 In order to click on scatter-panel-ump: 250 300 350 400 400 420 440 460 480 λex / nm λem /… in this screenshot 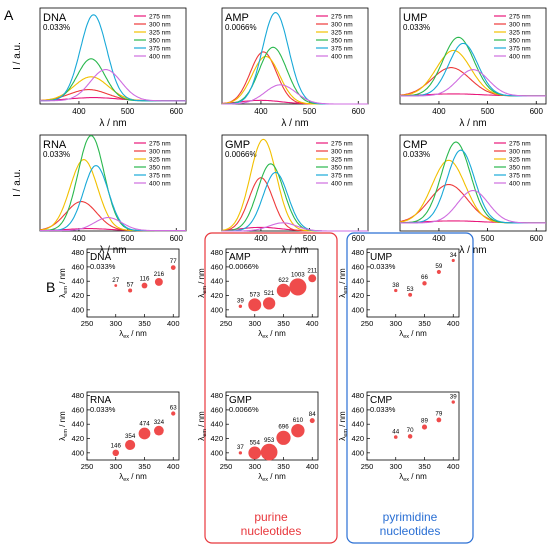, I will do `click(399, 294)`.